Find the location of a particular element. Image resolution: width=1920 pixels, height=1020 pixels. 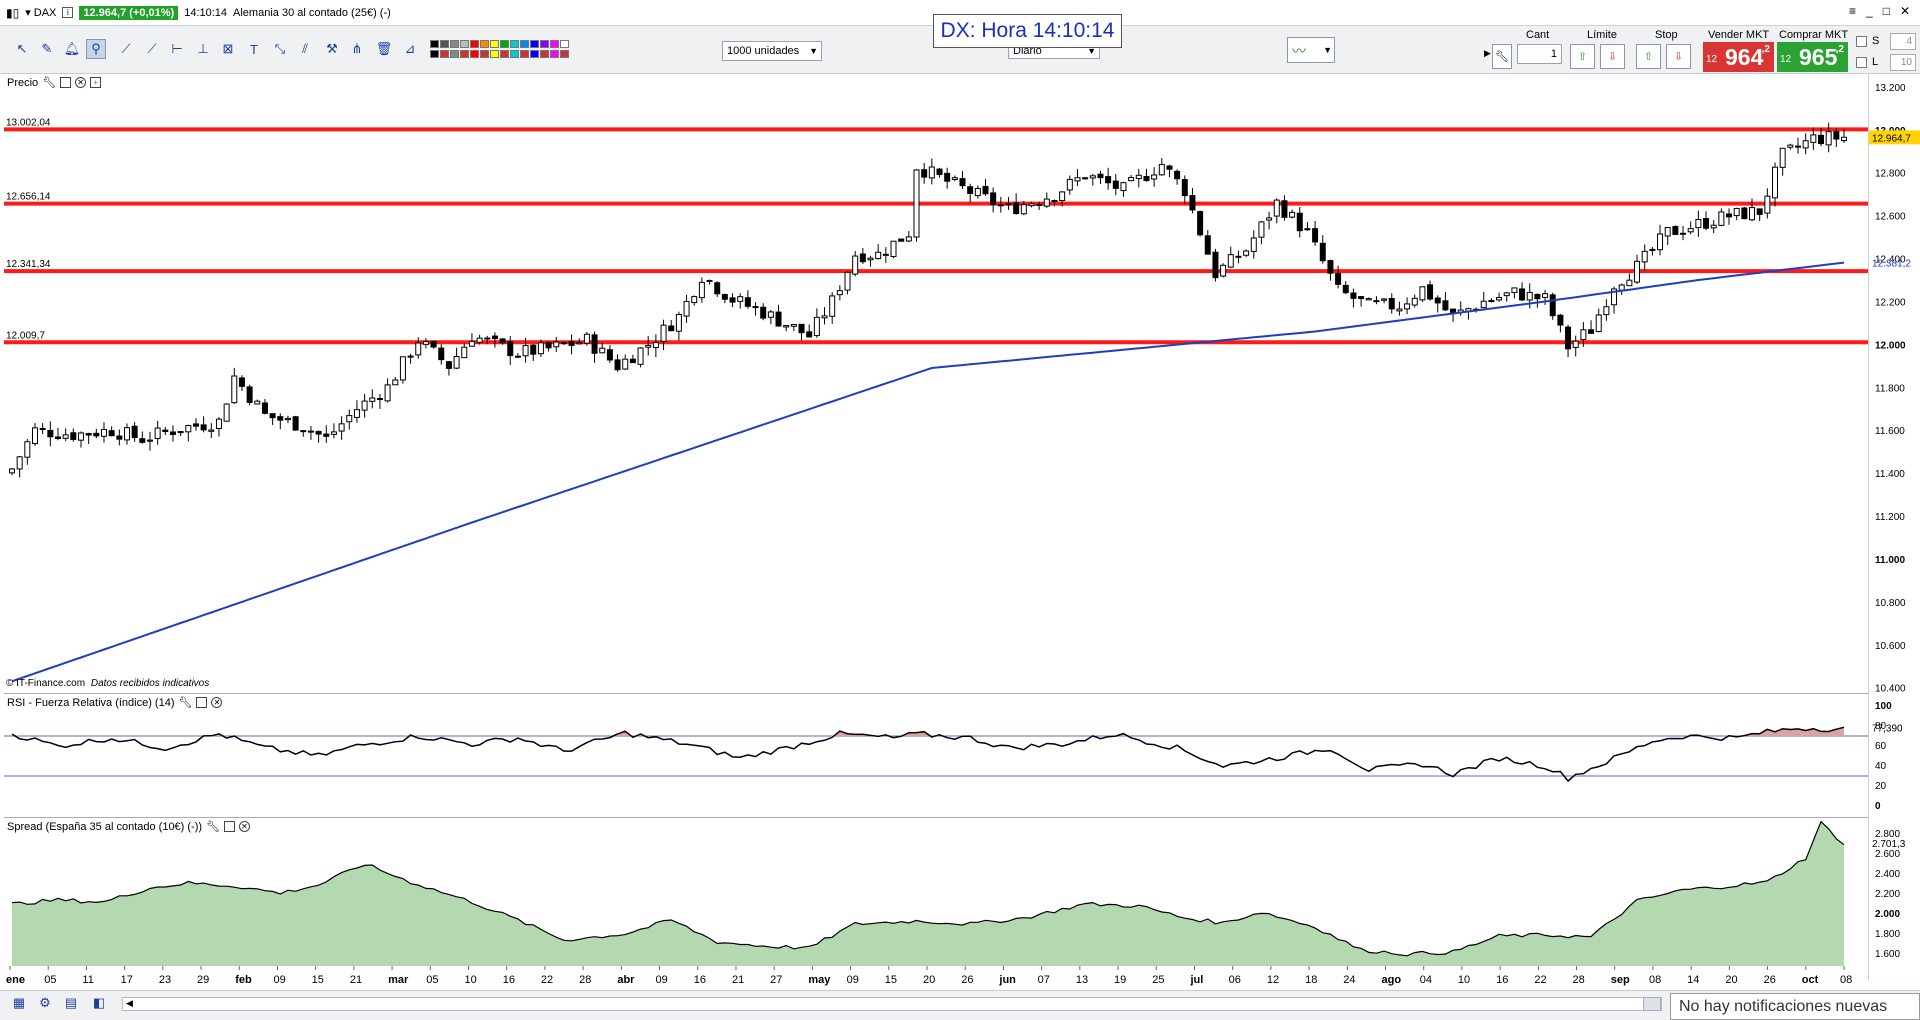

scroll-left-arrow-icon: ◀ is located at coordinates (129, 1003).